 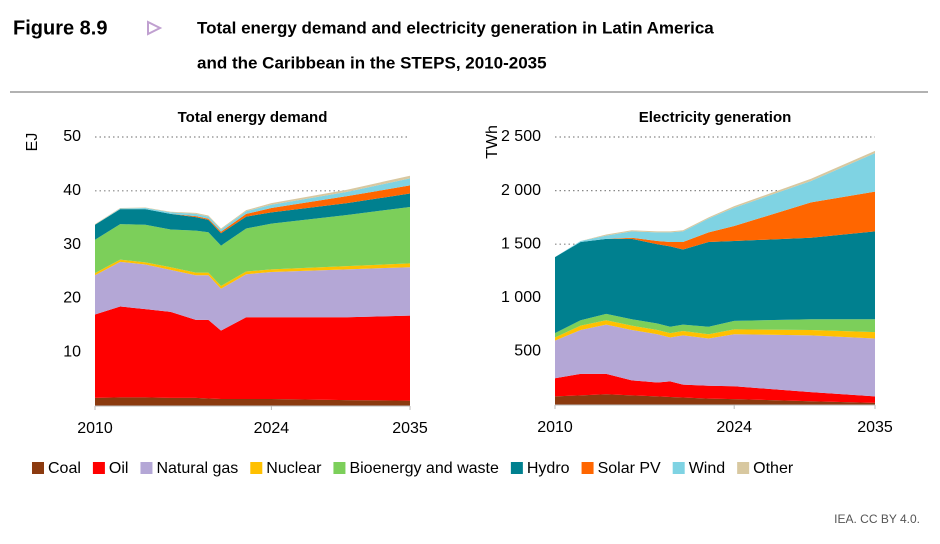 I want to click on chart-title: Electricity generation, so click(x=715, y=117).